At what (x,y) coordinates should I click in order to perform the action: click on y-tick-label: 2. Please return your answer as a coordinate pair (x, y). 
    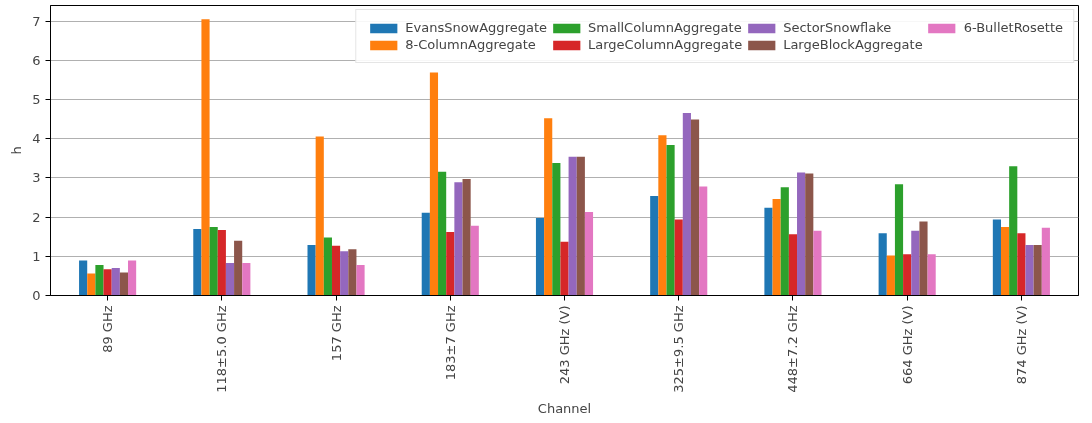
    Looking at the image, I should click on (36, 217).